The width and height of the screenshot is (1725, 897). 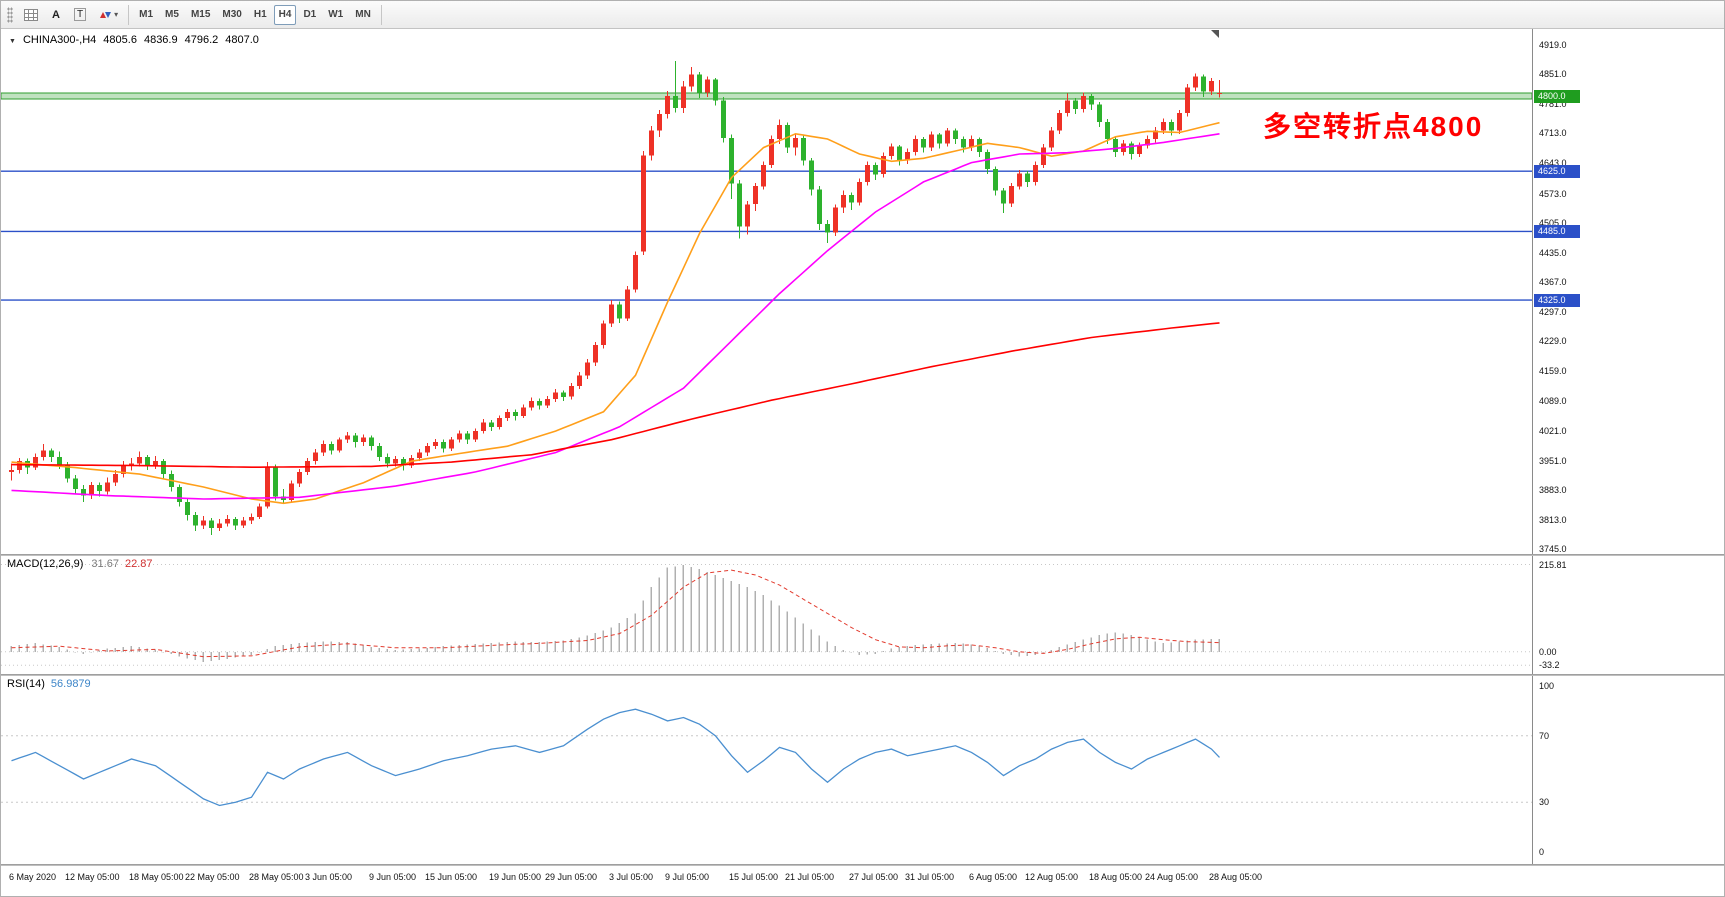 What do you see at coordinates (26, 684) in the screenshot?
I see `rsi-name: RSI(14)` at bounding box center [26, 684].